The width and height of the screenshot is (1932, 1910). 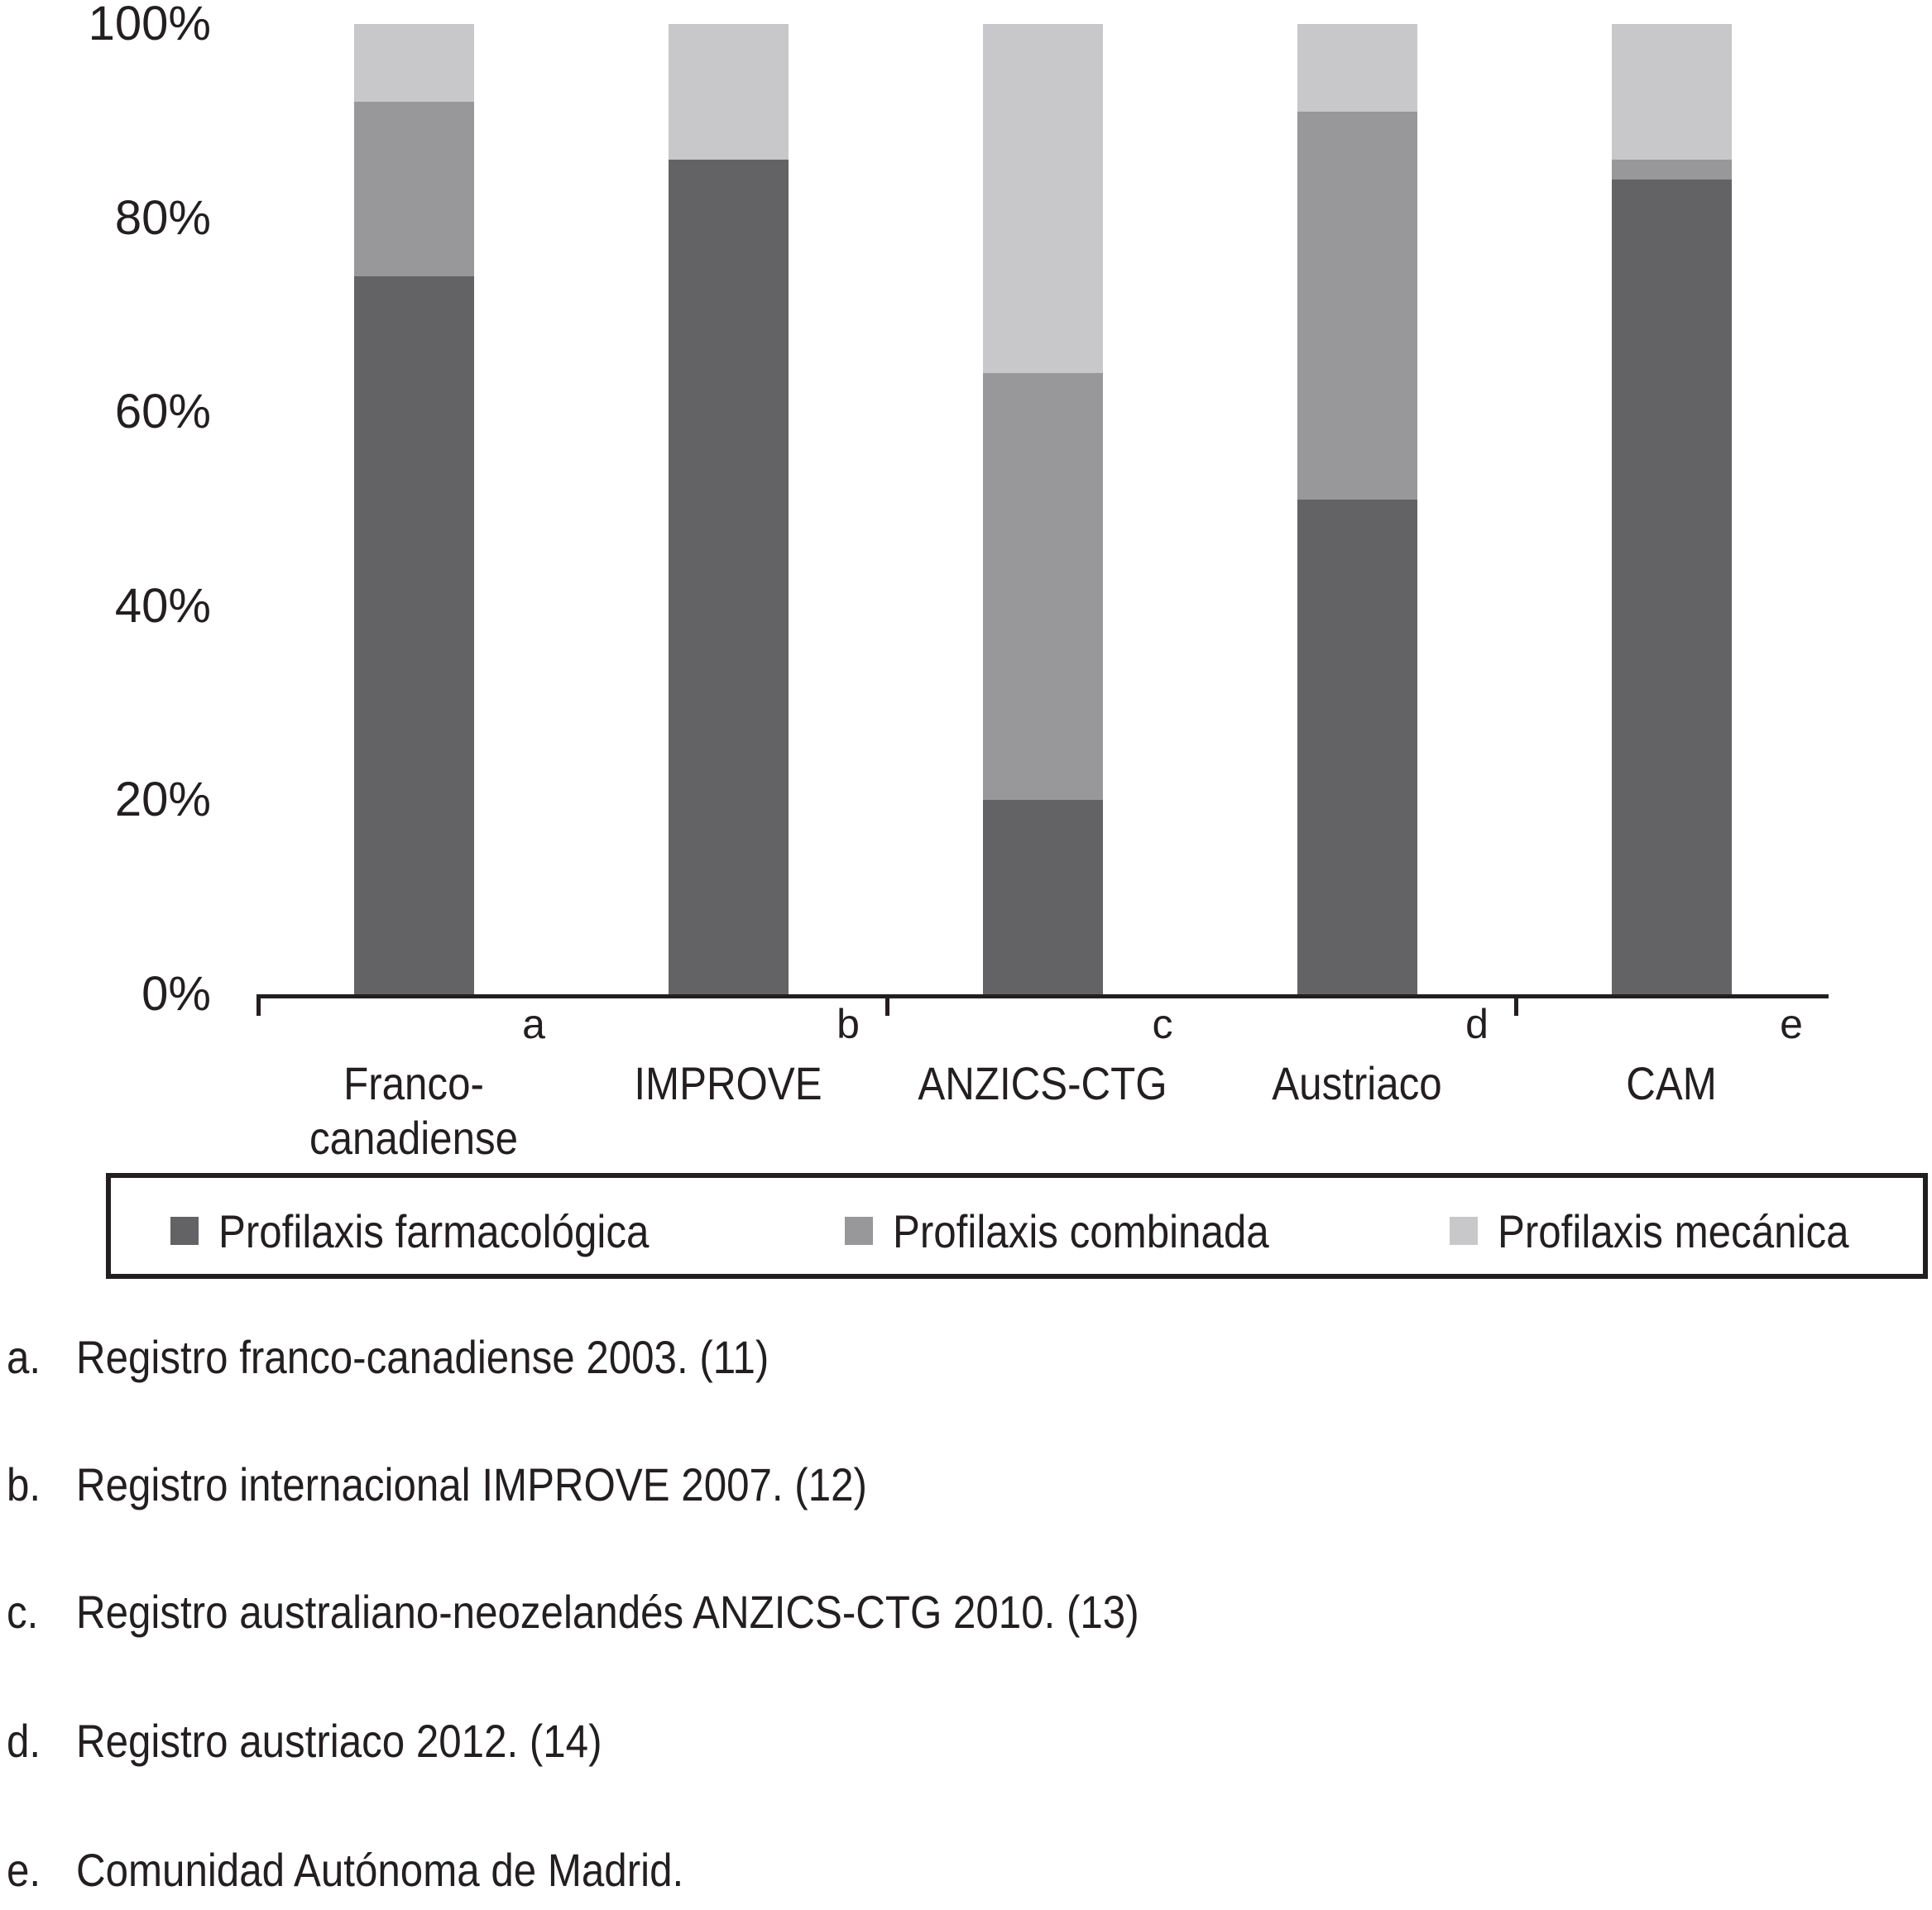 I want to click on legend-entry: Profilaxis farmacológica, so click(x=438, y=1231).